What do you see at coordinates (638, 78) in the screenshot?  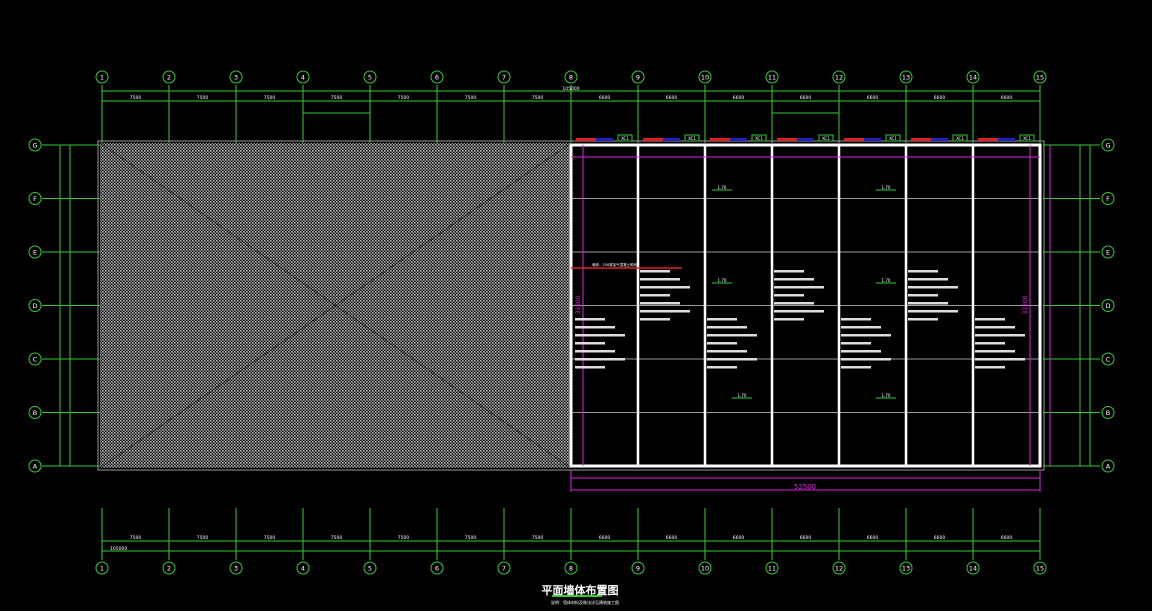 I see `axis-label: 9` at bounding box center [638, 78].